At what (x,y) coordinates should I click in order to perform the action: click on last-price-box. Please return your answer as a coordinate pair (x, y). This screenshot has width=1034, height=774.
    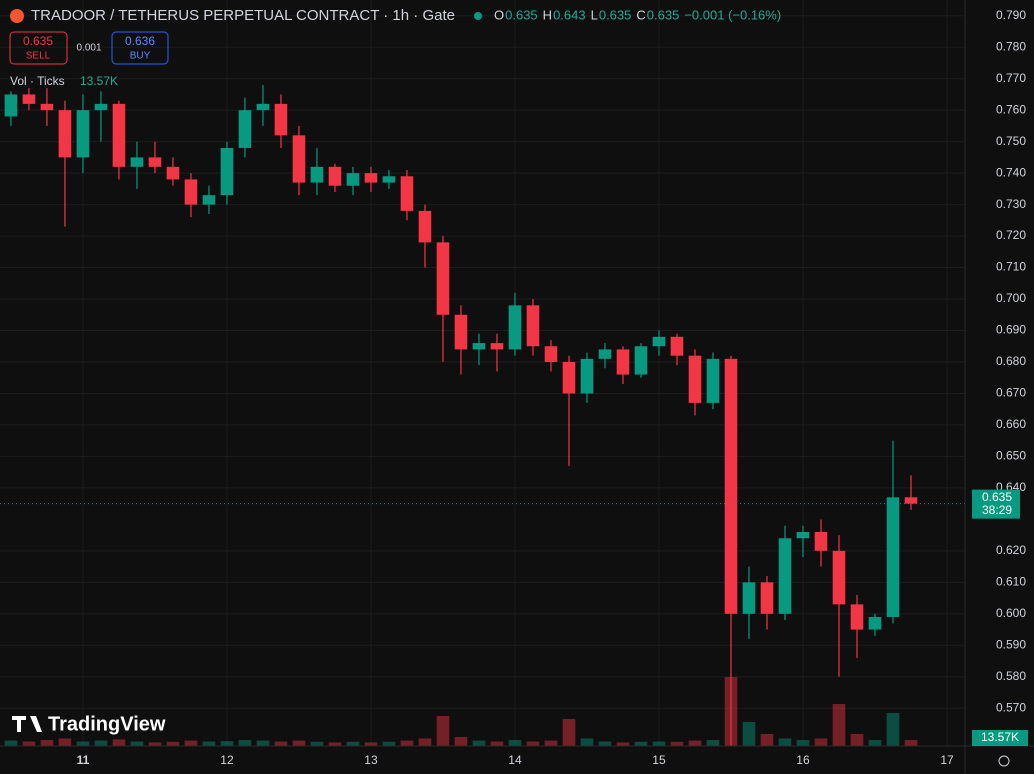
    Looking at the image, I should click on (996, 504).